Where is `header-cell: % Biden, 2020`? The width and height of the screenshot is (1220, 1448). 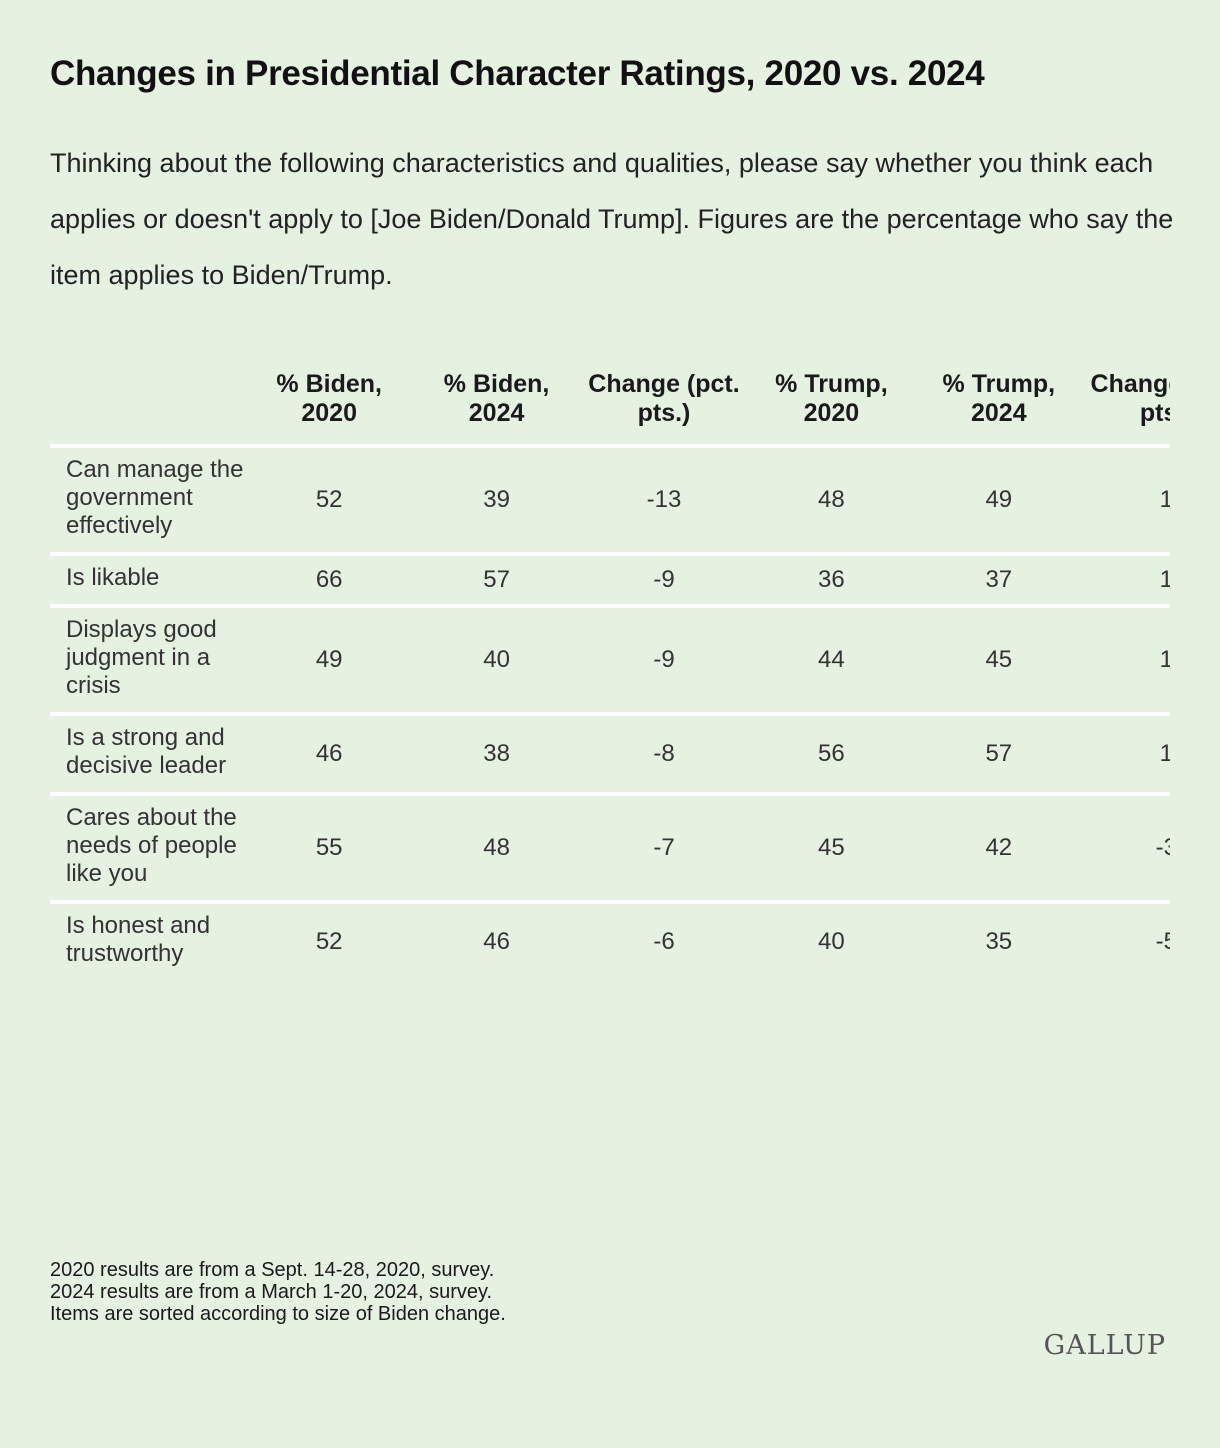 header-cell: % Biden, 2020 is located at coordinates (329, 398).